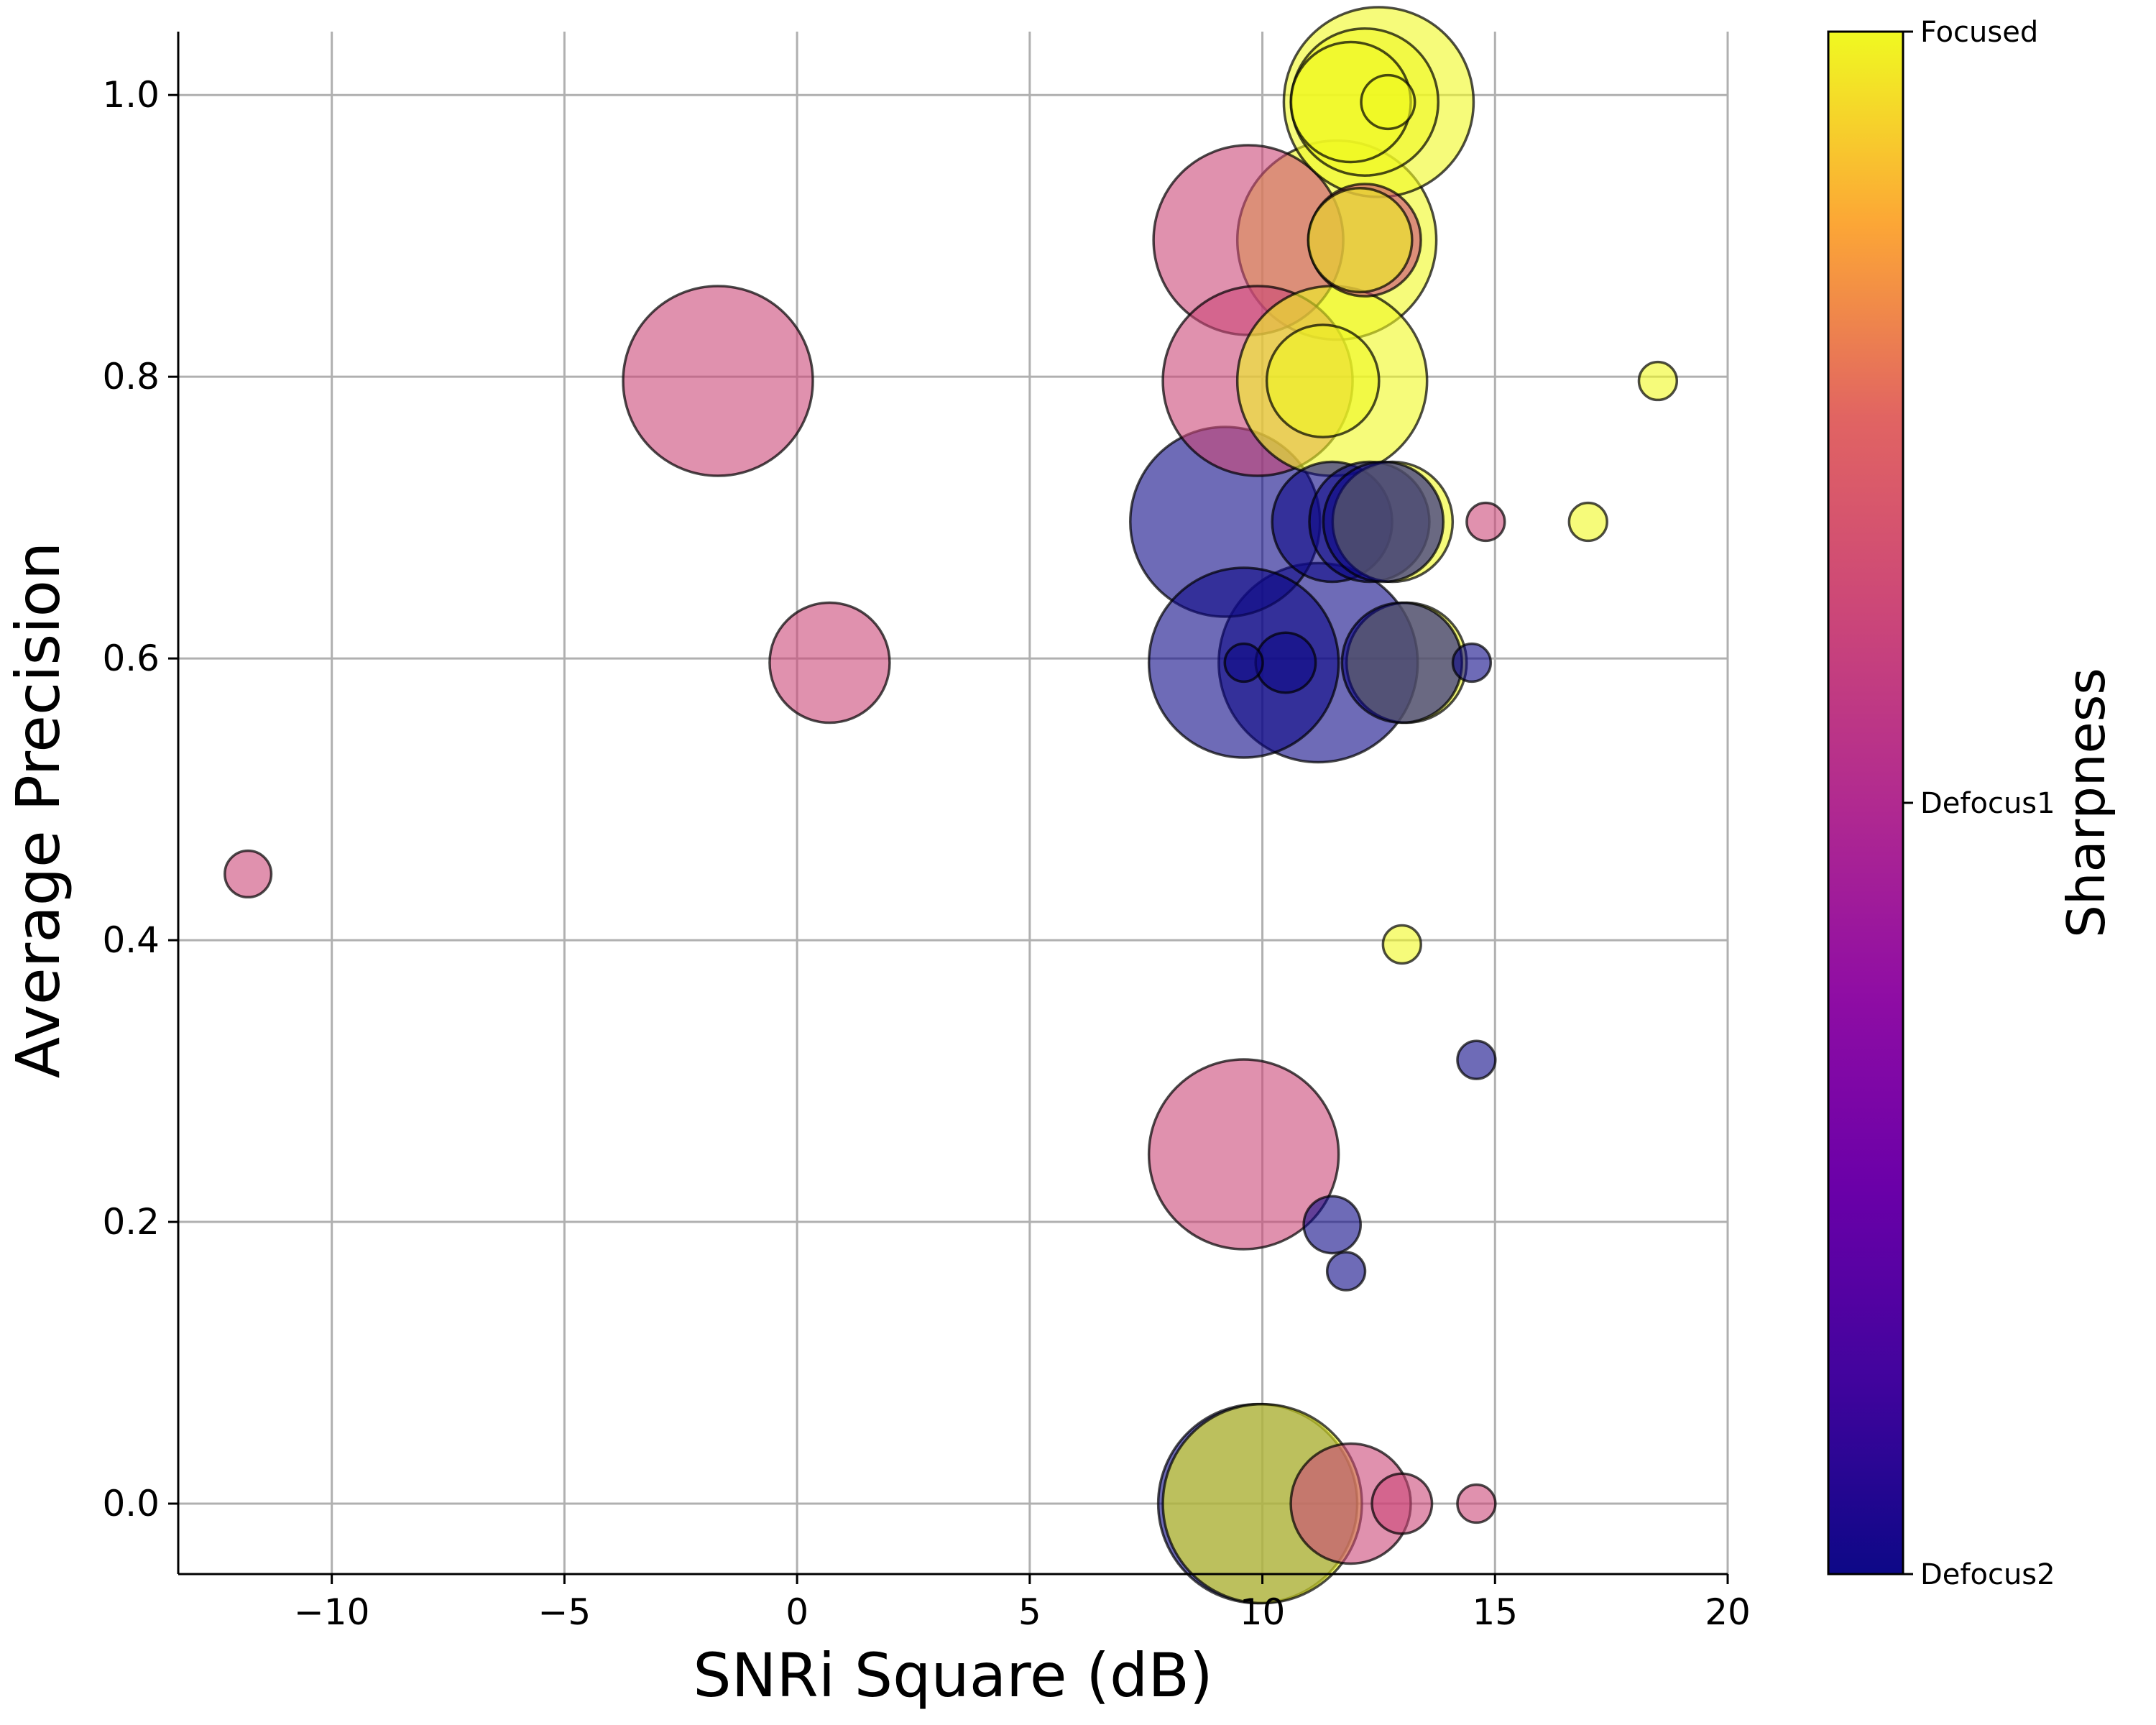  I want to click on colorbar-label-focused: Focused, so click(1979, 32).